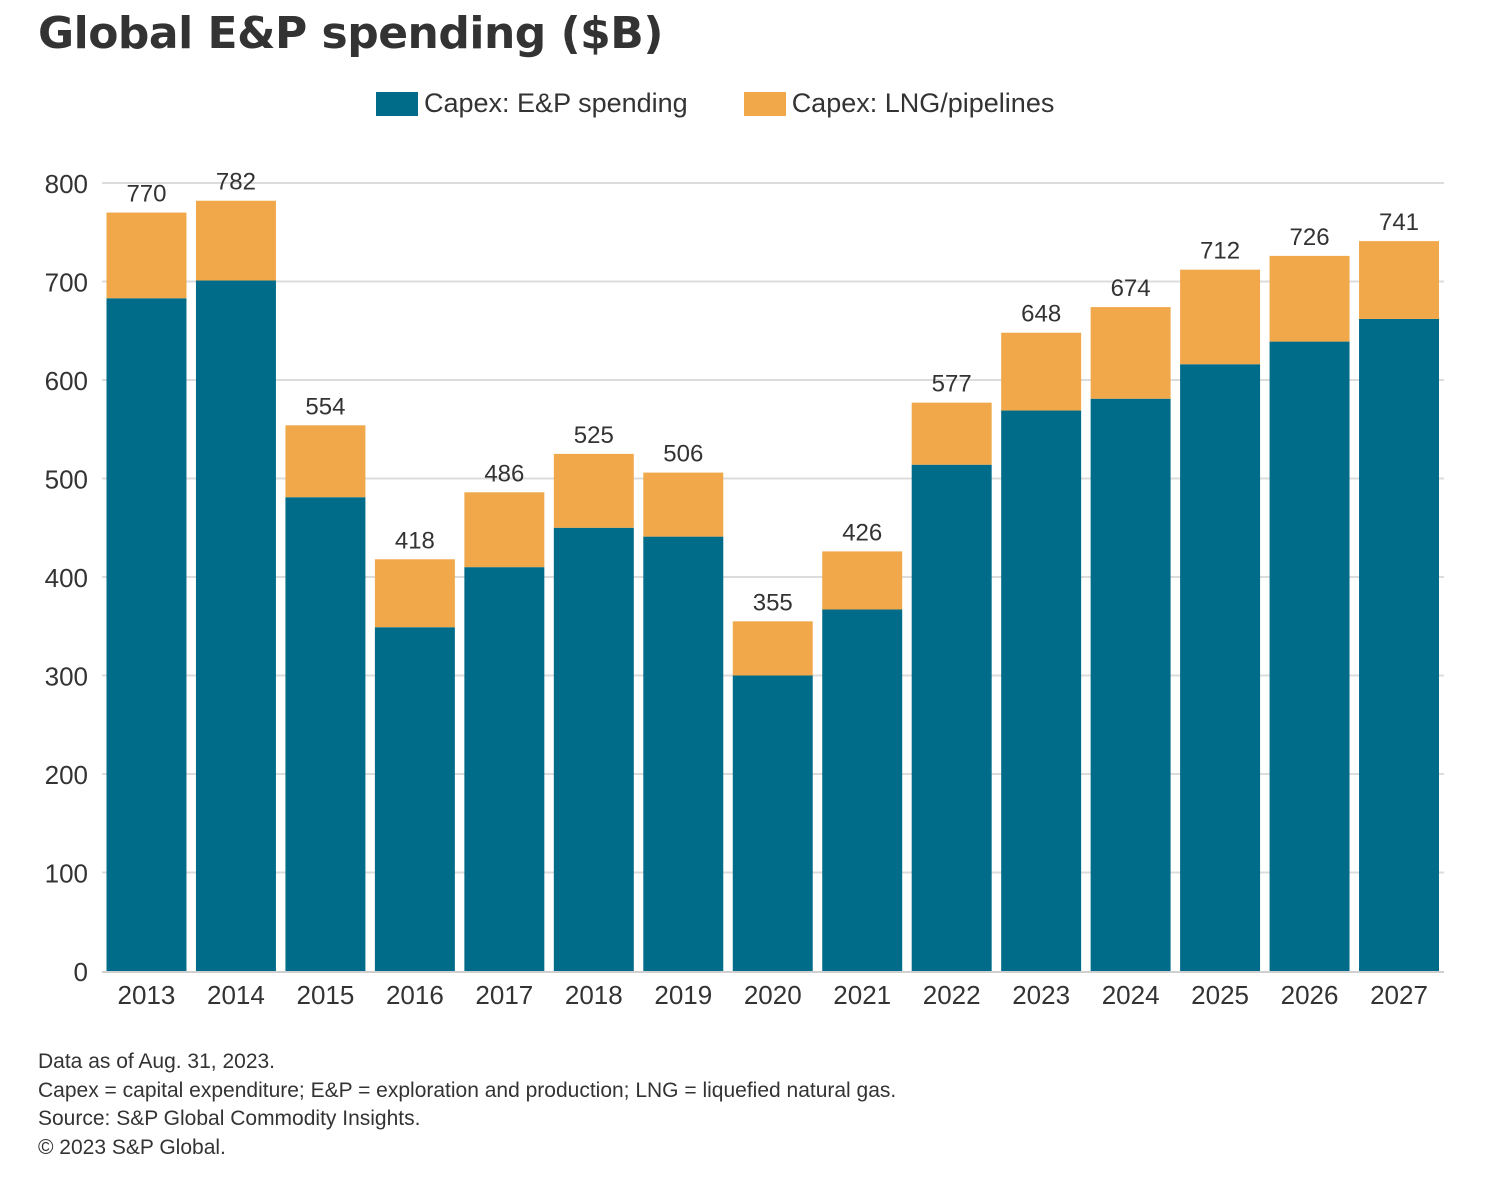  Describe the element at coordinates (862, 532) in the screenshot. I see `total-label-2021: 426` at that location.